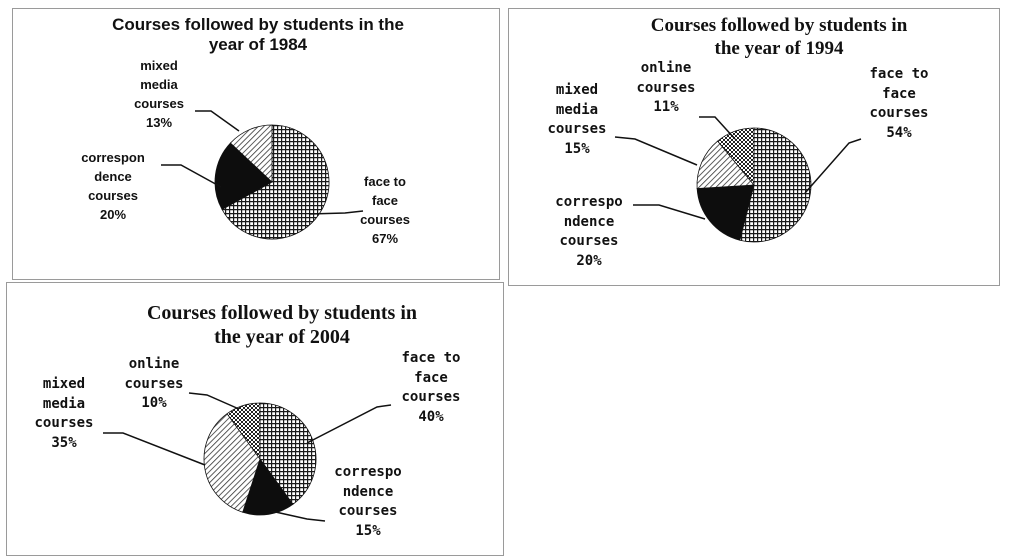  I want to click on slice-label-corr: correspo ndence courses 15%, so click(368, 502).